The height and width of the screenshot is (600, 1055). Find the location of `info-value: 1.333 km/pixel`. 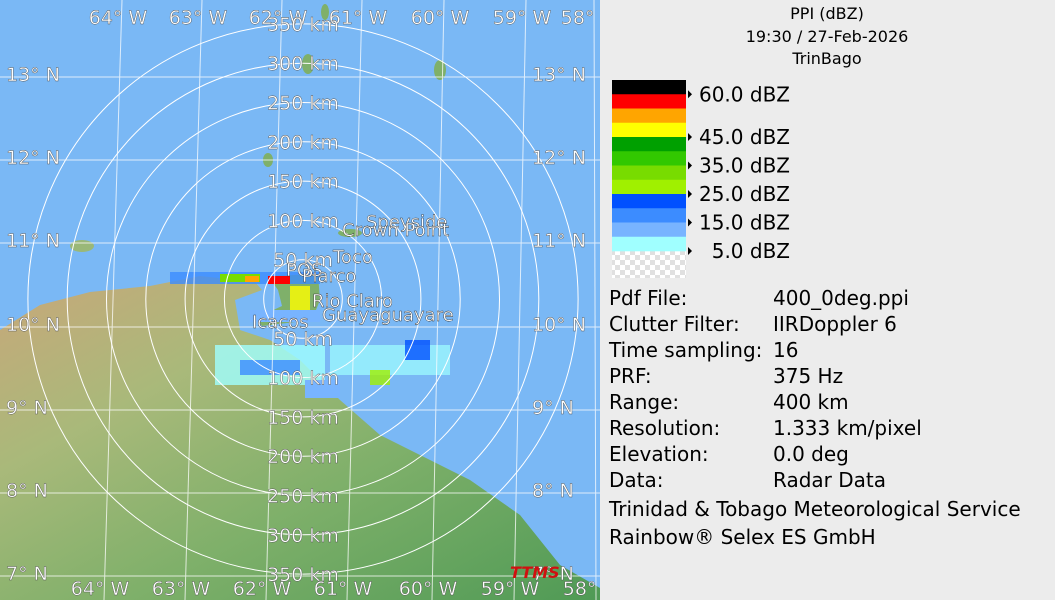

info-value: 1.333 km/pixel is located at coordinates (847, 428).